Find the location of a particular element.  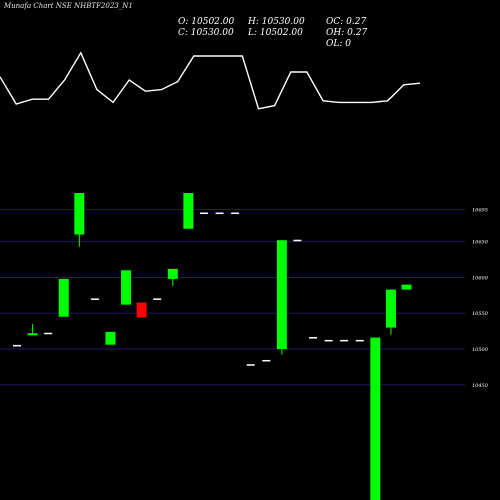

y-tick-label: 10650 is located at coordinates (480, 243).